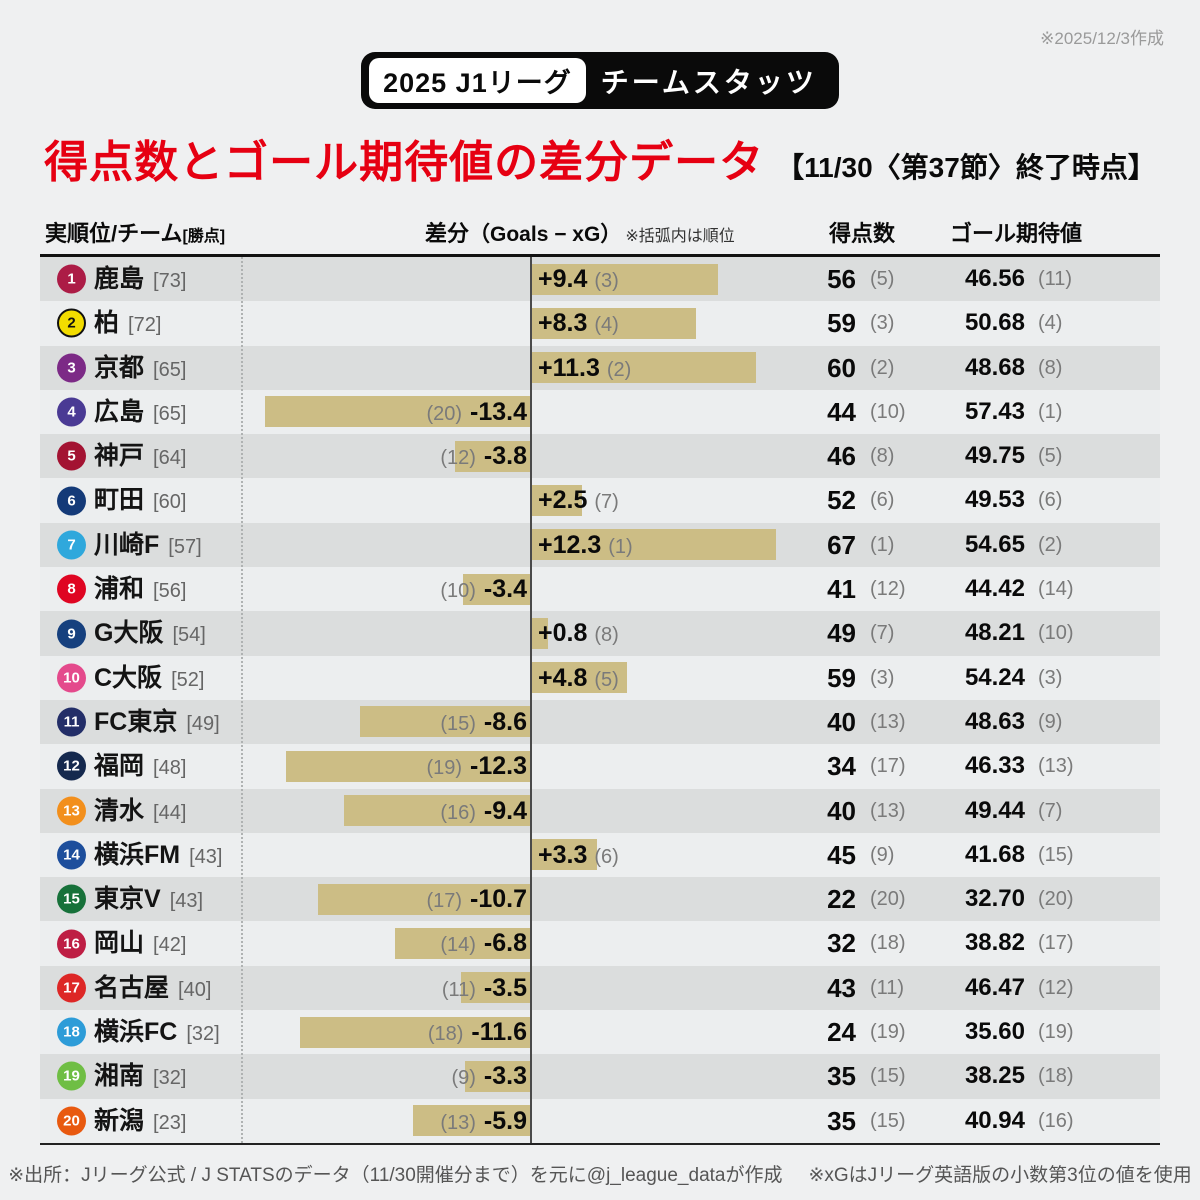  I want to click on goals-rank: (15), so click(888, 1120).